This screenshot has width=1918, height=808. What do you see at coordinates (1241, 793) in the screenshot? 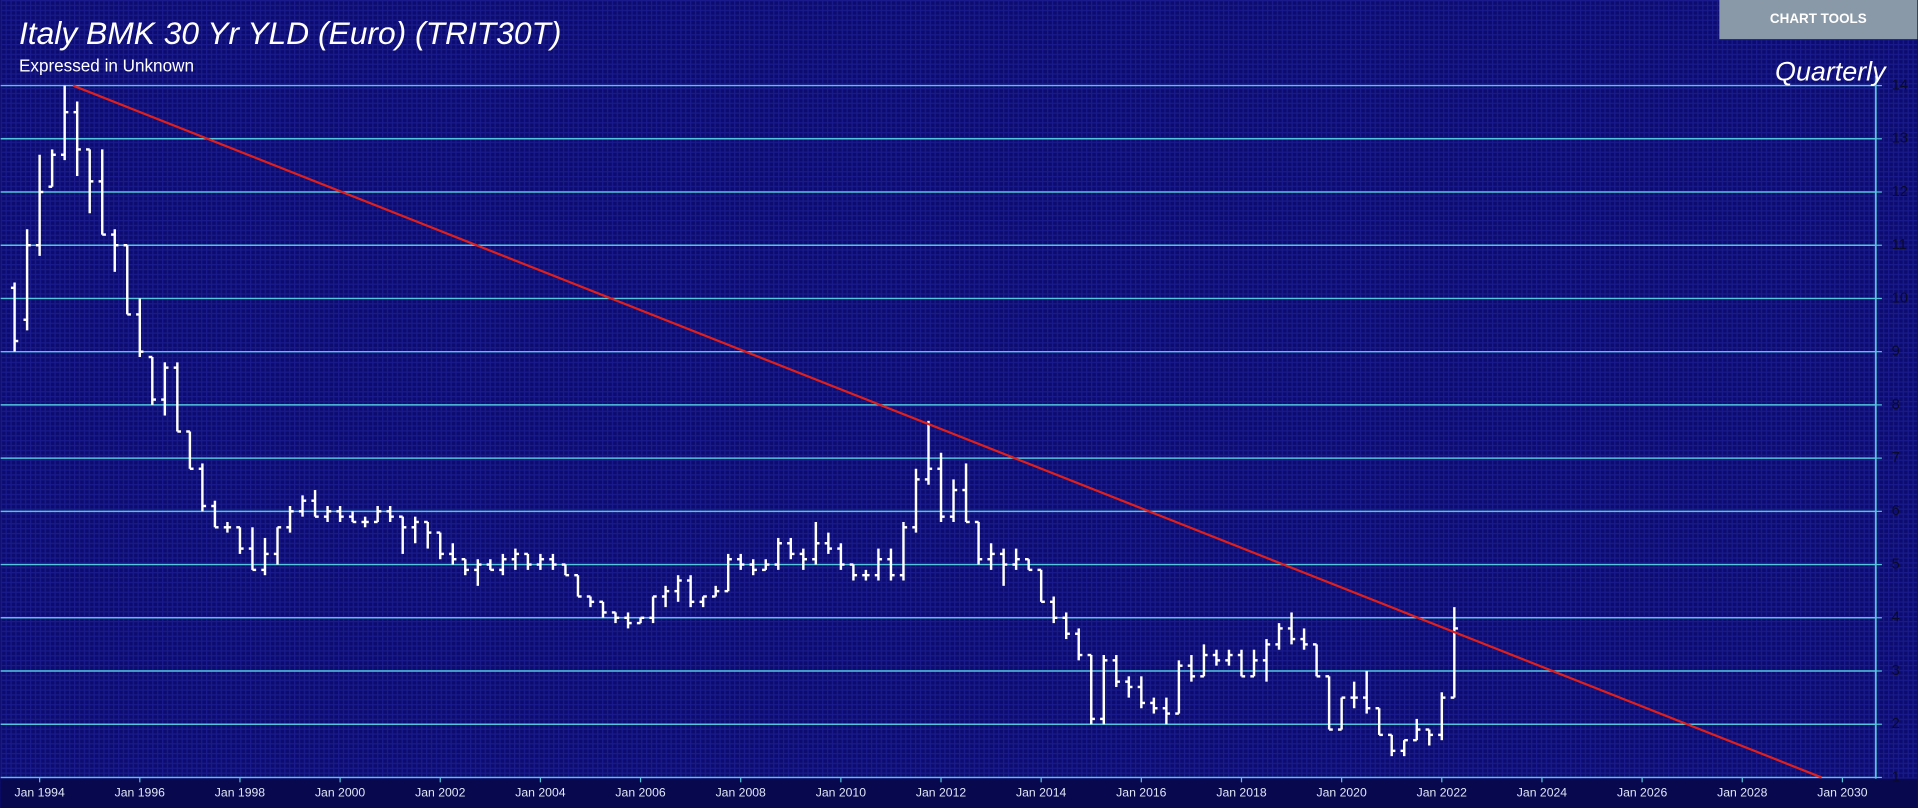
I see `x-tick-label: Jan 2018` at bounding box center [1241, 793].